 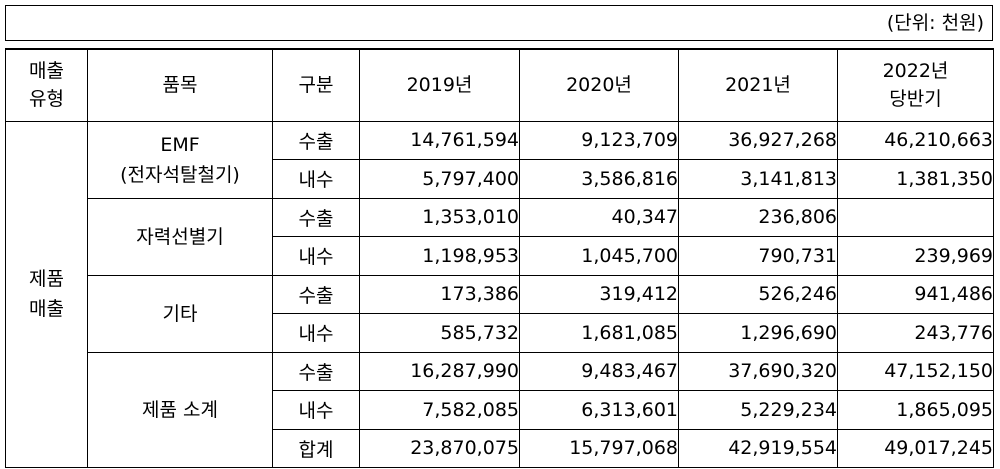 I want to click on value-cell: 47,152,150, so click(x=915, y=371).